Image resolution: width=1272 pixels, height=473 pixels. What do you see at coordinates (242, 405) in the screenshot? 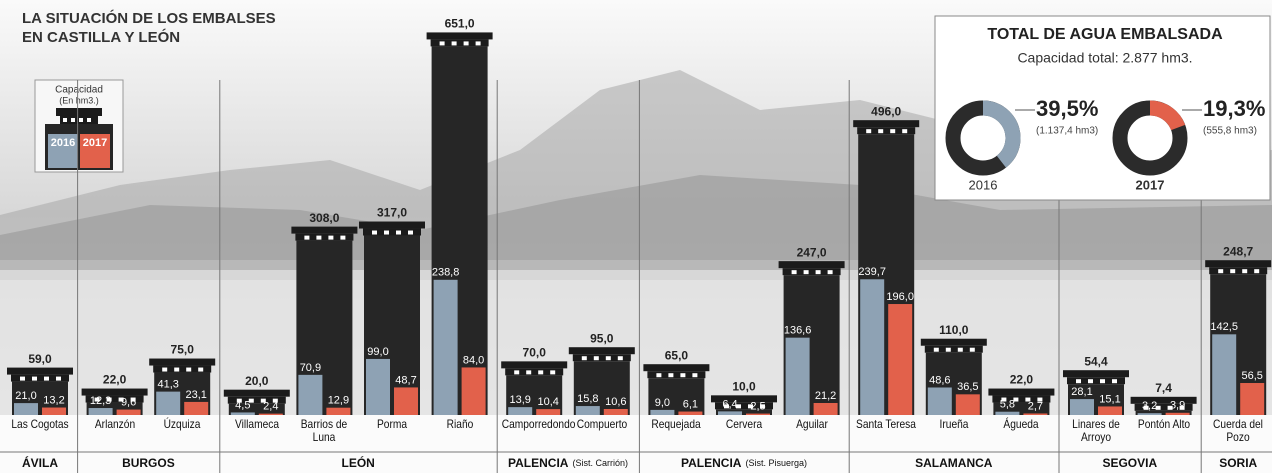
I see `value-label: 4,5` at bounding box center [242, 405].